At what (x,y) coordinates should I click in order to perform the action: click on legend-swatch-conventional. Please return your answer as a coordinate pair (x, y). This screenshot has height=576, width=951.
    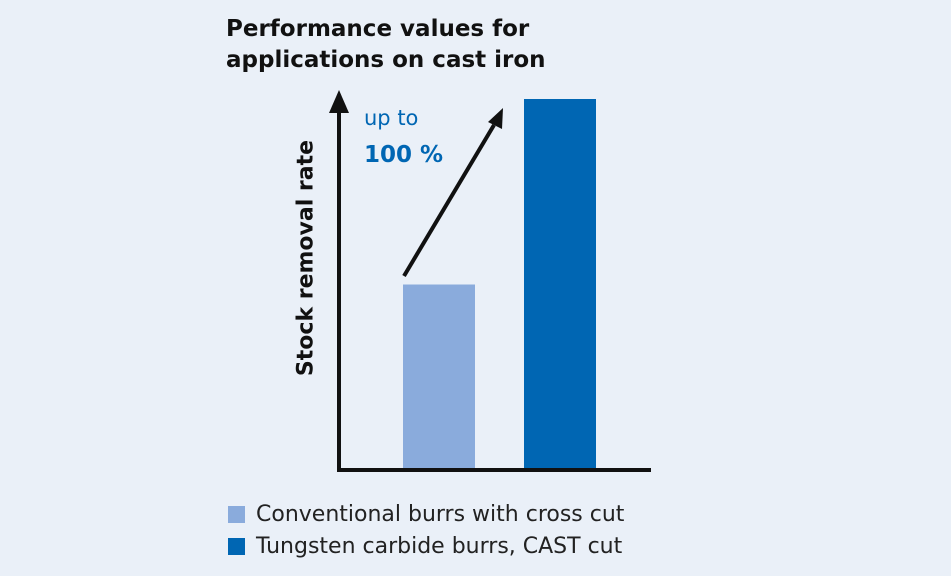
    Looking at the image, I should click on (236, 514).